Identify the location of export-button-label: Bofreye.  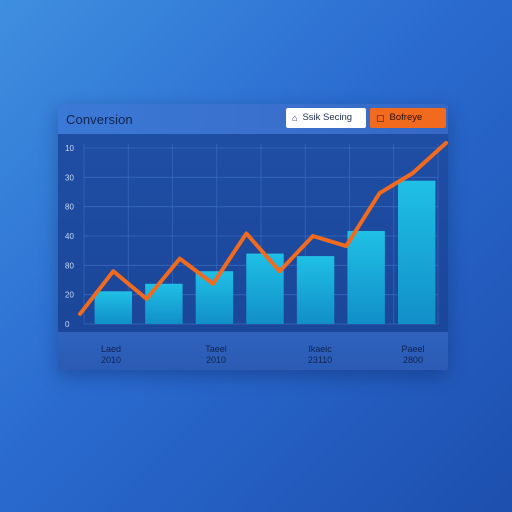
(406, 117).